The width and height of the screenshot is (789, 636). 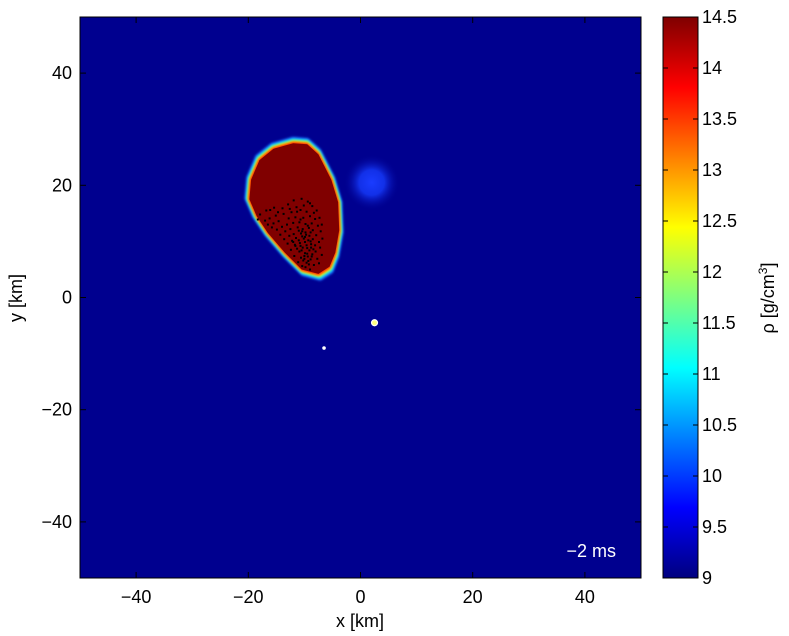 I want to click on y-axis-label: y [km], so click(x=16, y=298).